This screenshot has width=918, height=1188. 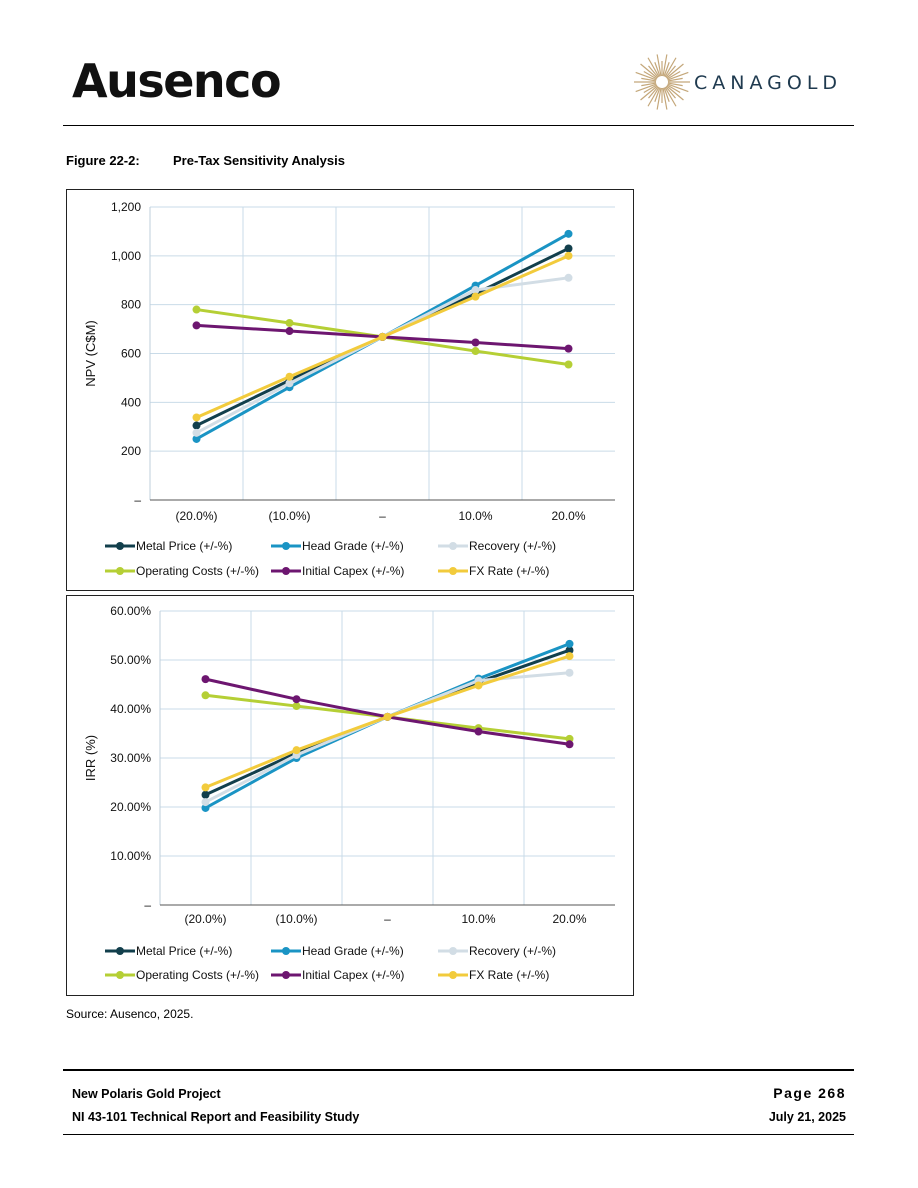 I want to click on irr-legend-label: Head Grade (+/-%), so click(x=353, y=951).